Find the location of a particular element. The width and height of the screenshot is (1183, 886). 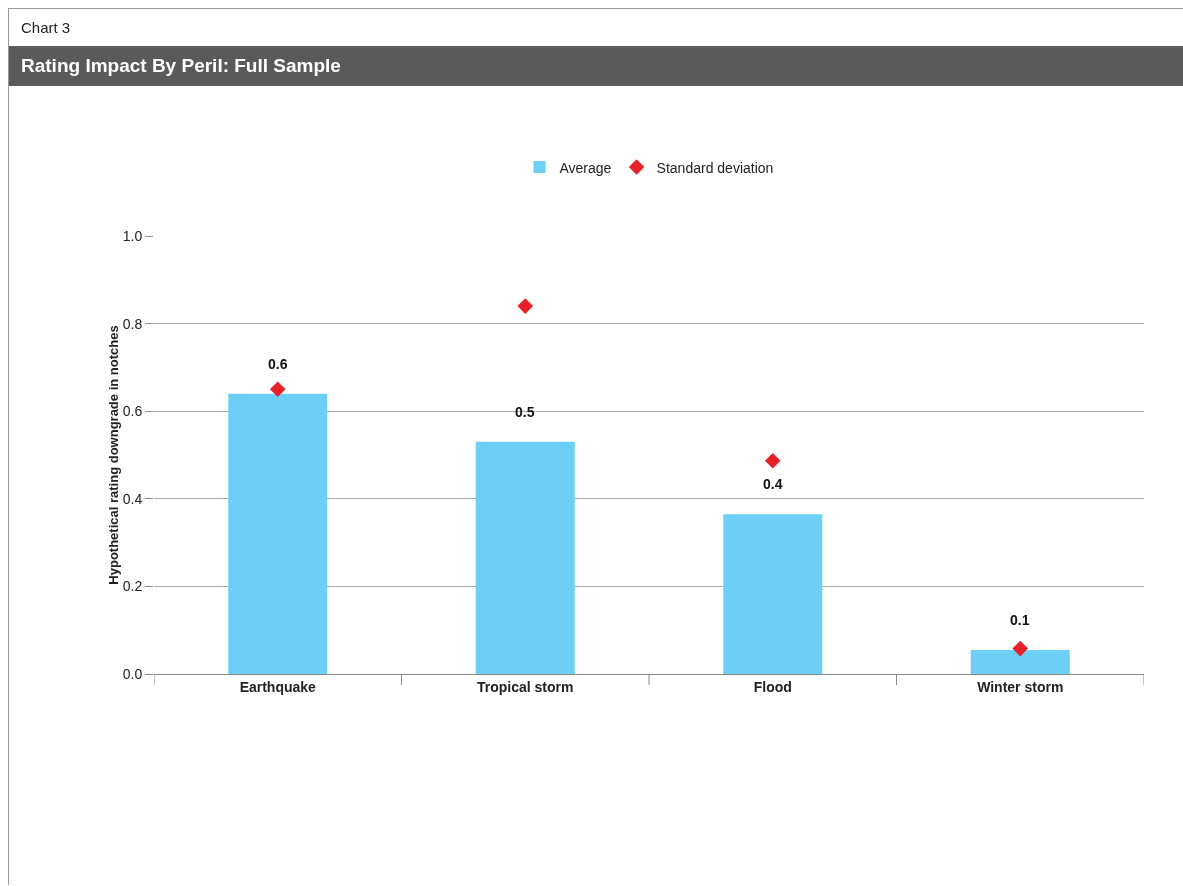

x-tick-label: Tropical storm is located at coordinates (525, 686).